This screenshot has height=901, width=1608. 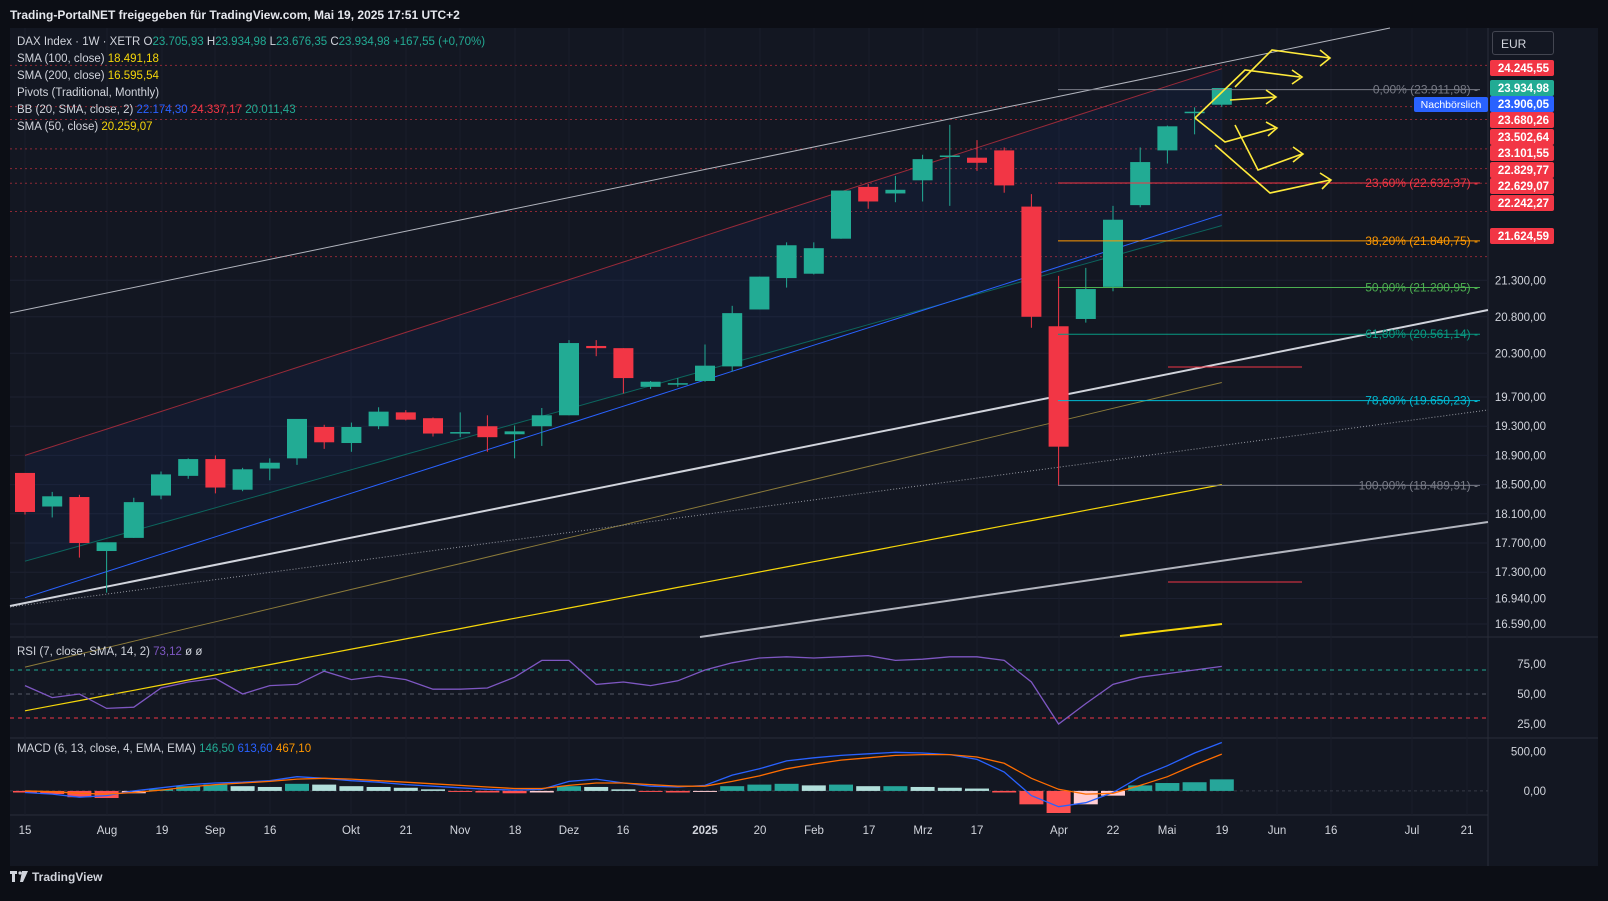 I want to click on sma50-label: SMA (50, close), so click(x=58, y=127).